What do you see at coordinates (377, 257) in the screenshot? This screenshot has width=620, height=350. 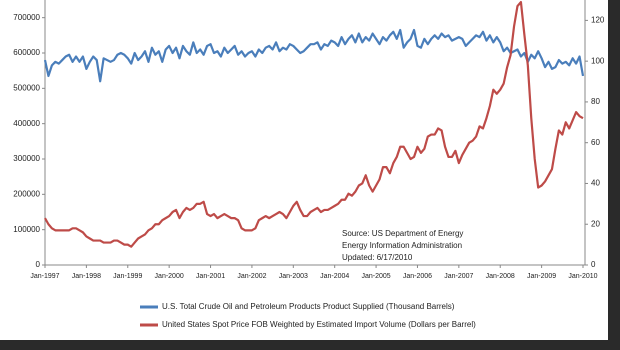 I see `annotation: Updated: 6/17/2010` at bounding box center [377, 257].